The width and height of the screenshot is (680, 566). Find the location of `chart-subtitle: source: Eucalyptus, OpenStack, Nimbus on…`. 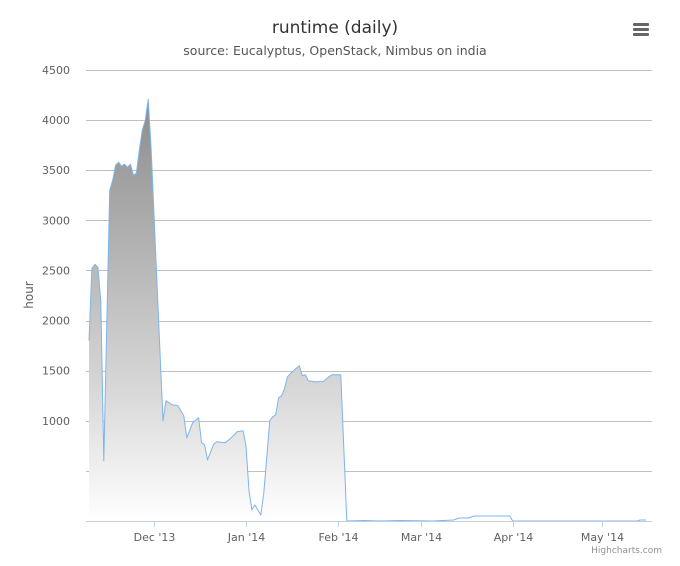

chart-subtitle: source: Eucalyptus, OpenStack, Nimbus on… is located at coordinates (334, 50).